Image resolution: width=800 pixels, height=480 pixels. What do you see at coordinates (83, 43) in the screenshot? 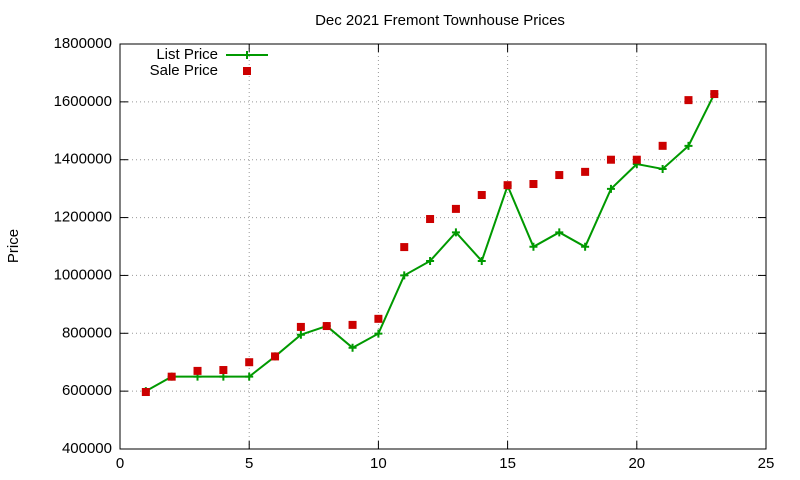
I see `y-tick-label: 1800000` at bounding box center [83, 43].